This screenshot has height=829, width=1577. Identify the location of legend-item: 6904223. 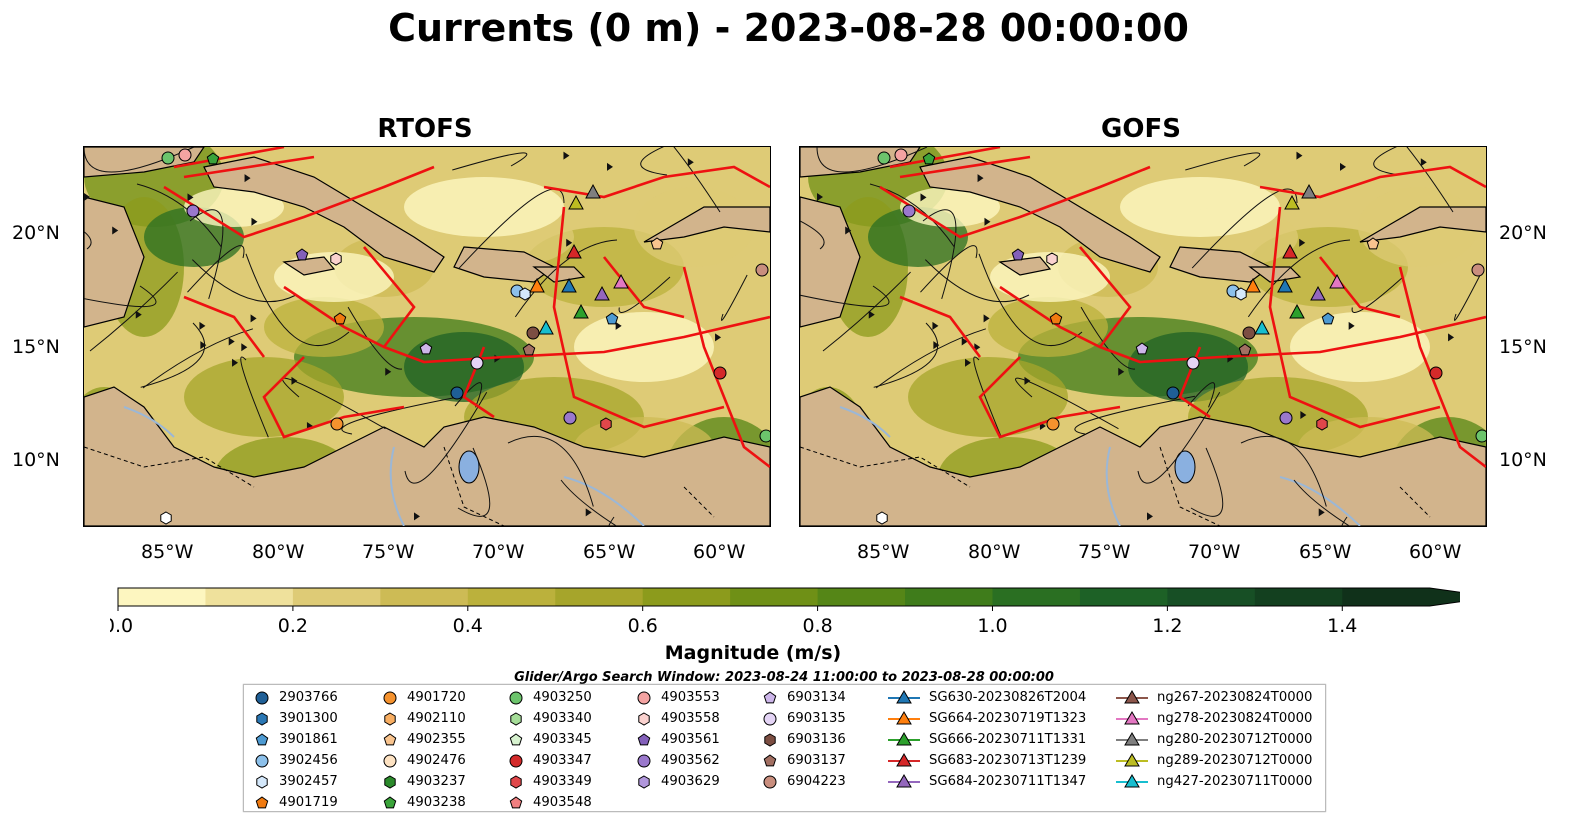
(804, 781).